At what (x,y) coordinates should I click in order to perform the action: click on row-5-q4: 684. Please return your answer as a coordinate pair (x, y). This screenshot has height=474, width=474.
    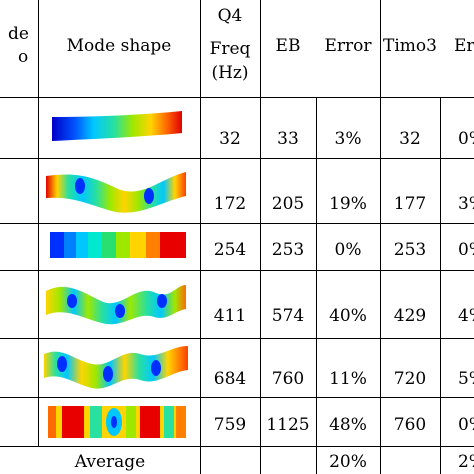
    Looking at the image, I should click on (230, 379).